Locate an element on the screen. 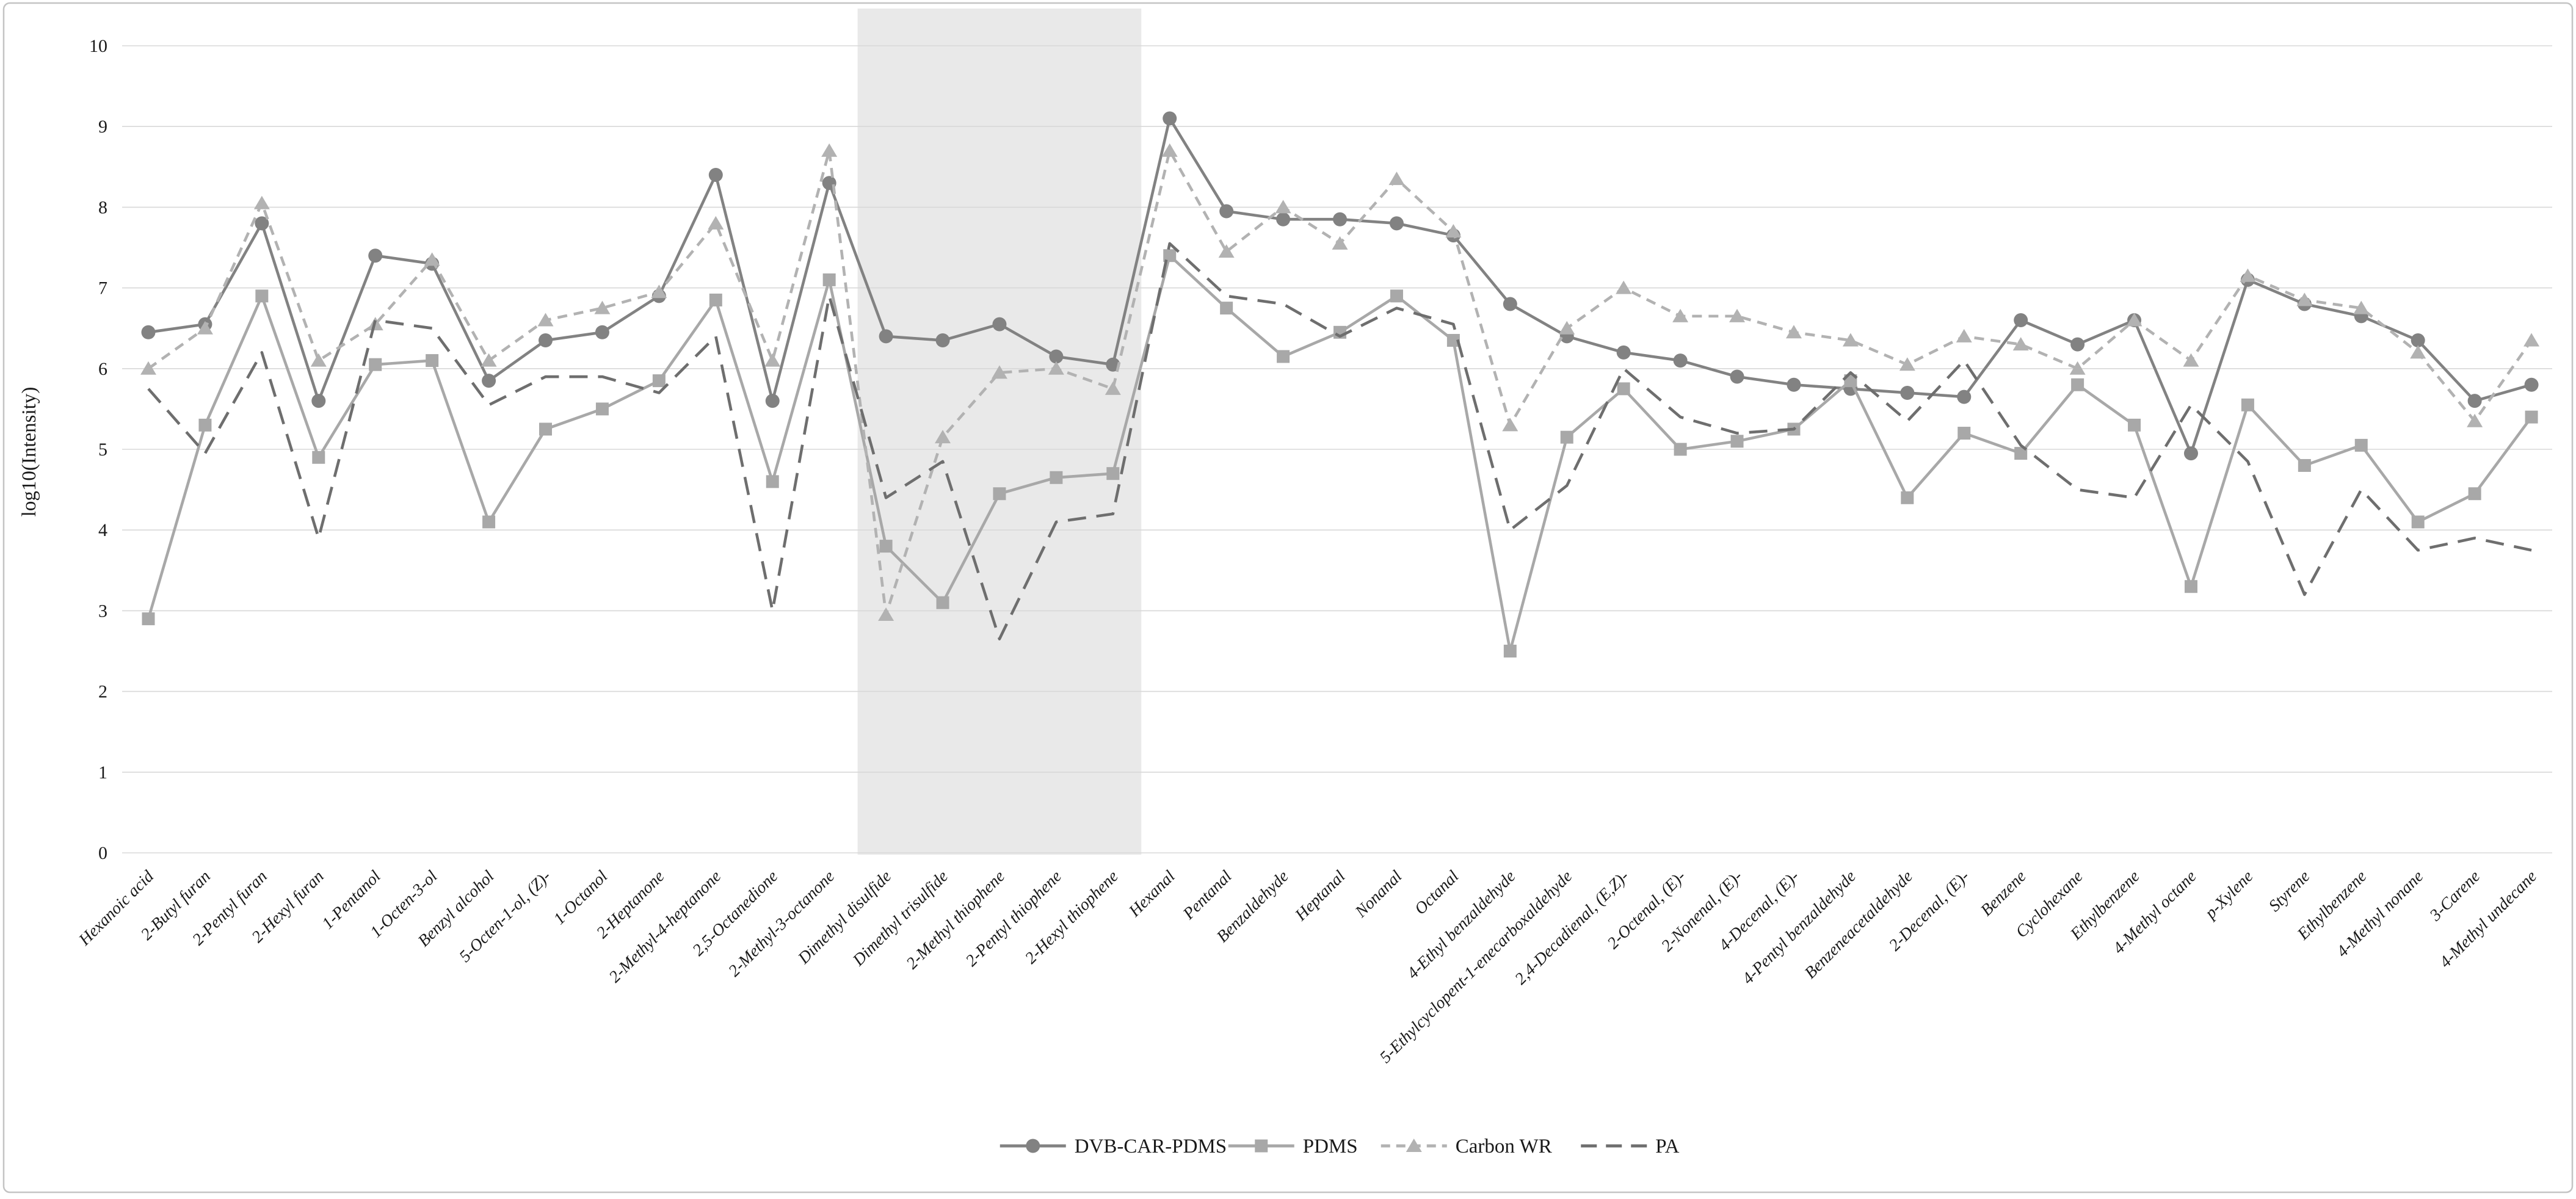 This screenshot has width=2576, height=1199. legend-item-pdms: PDMS is located at coordinates (1293, 1146).